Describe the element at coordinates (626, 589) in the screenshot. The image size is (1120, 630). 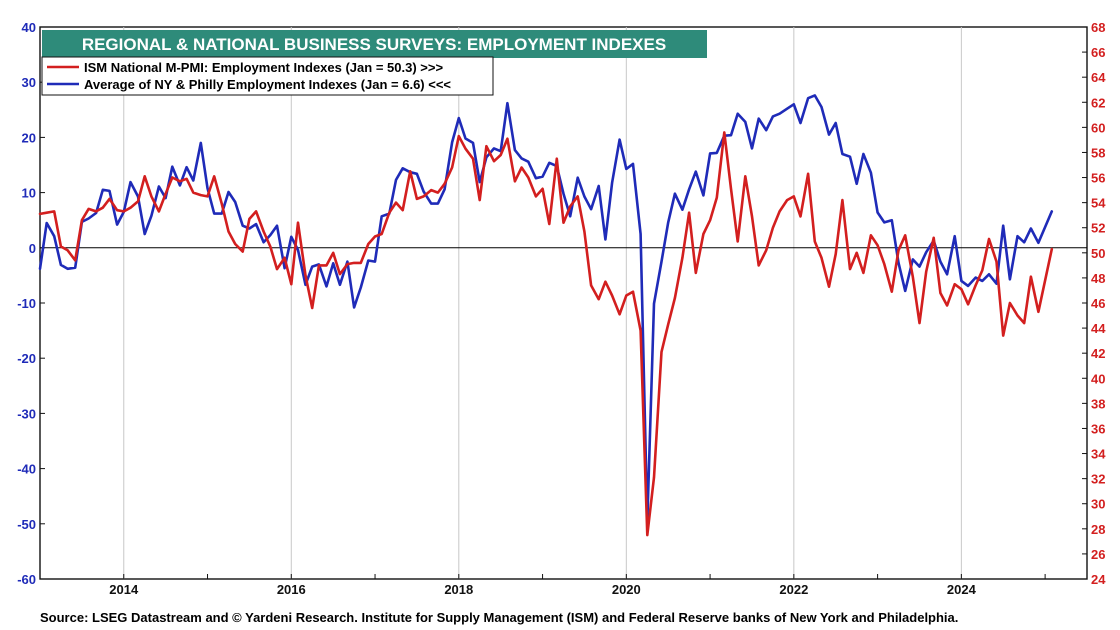
I see `x-tick-label: 2020` at that location.